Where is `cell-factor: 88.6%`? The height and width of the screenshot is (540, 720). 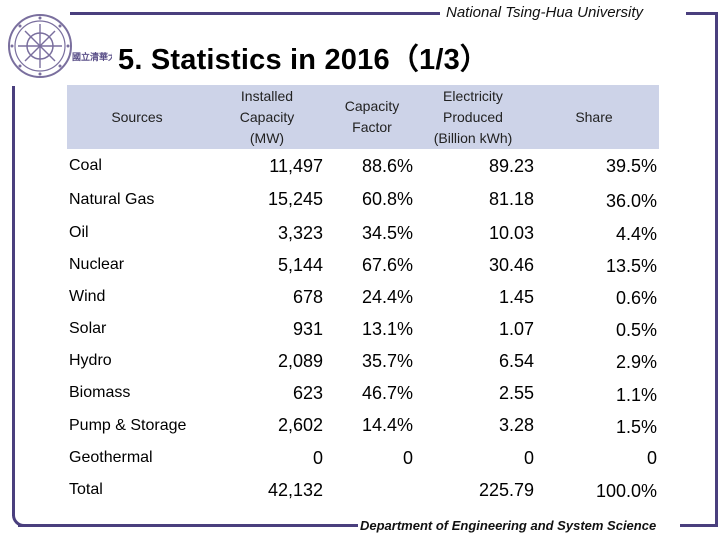 cell-factor: 88.6% is located at coordinates (387, 166).